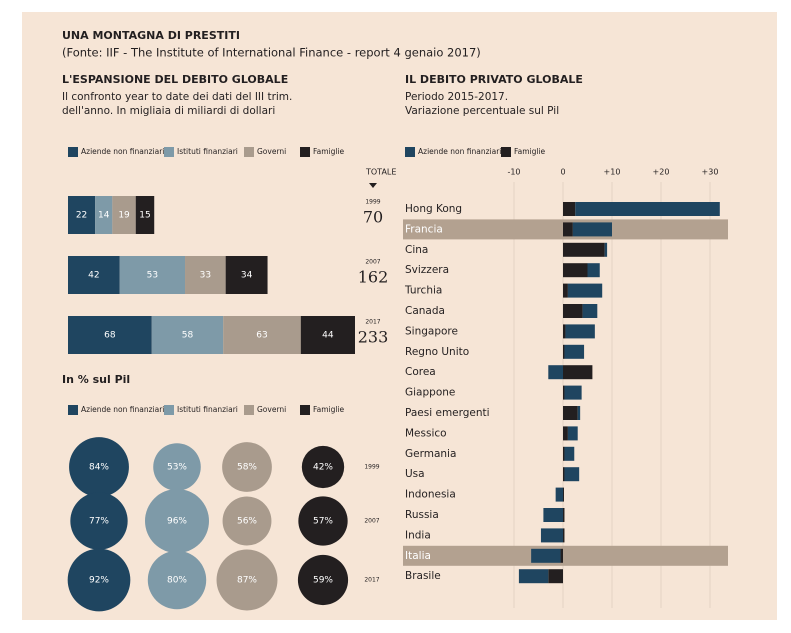 The image size is (791, 633). I want to click on category-label: India, so click(418, 535).